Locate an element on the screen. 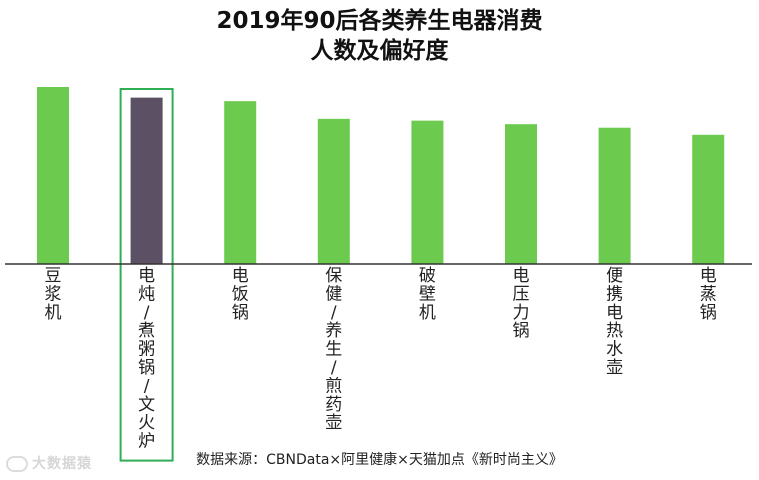 The height and width of the screenshot is (480, 759). category-label-1-char-4: 粥 is located at coordinates (146, 350).